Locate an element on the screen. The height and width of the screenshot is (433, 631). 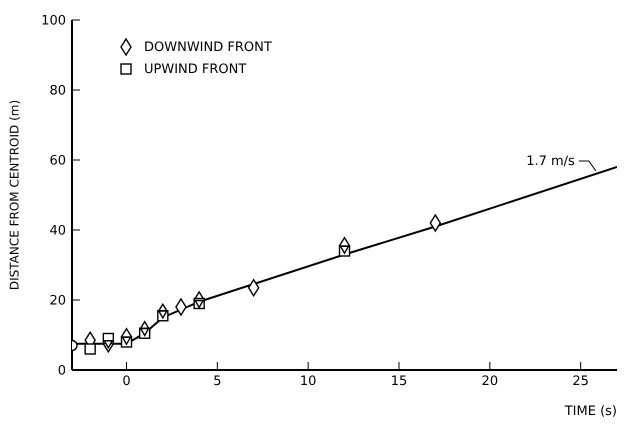
y-tick-label: 40 is located at coordinates (57, 231).